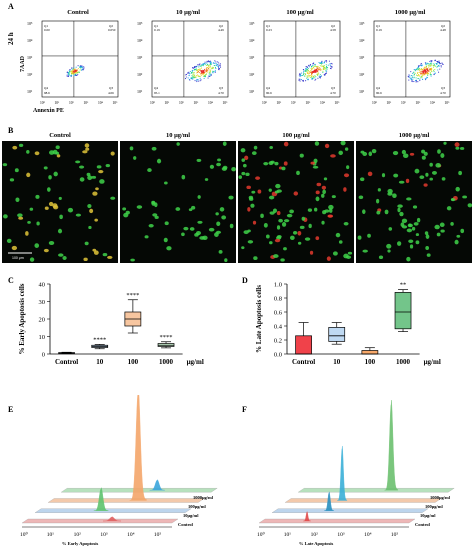 Image resolution: width=474 pixels, height=550 pixels. I want to click on y-tick-label: 10¹, so click(362, 91).